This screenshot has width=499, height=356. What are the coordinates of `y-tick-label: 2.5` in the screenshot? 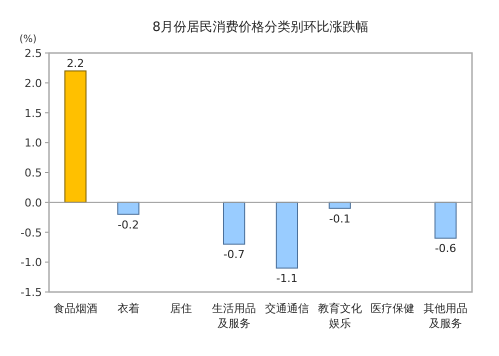 It's located at (33, 53).